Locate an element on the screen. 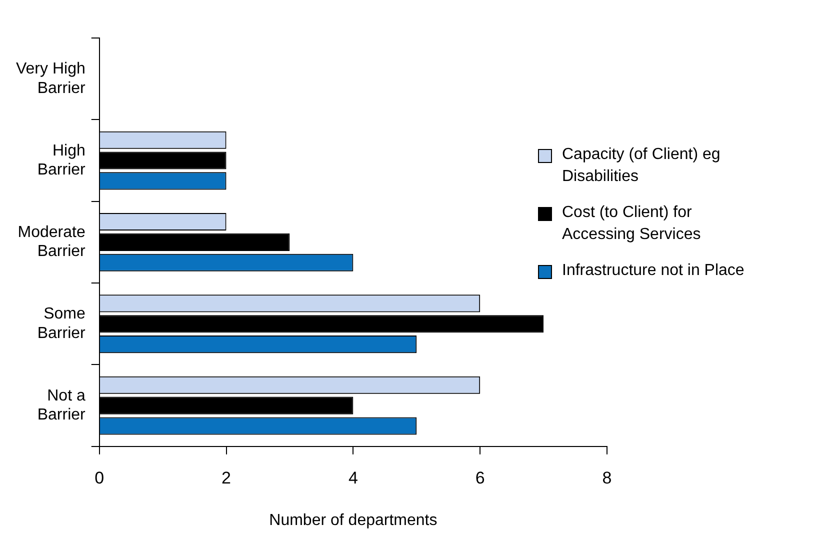 The height and width of the screenshot is (544, 822). x-axis-title: Number of departments is located at coordinates (353, 520).